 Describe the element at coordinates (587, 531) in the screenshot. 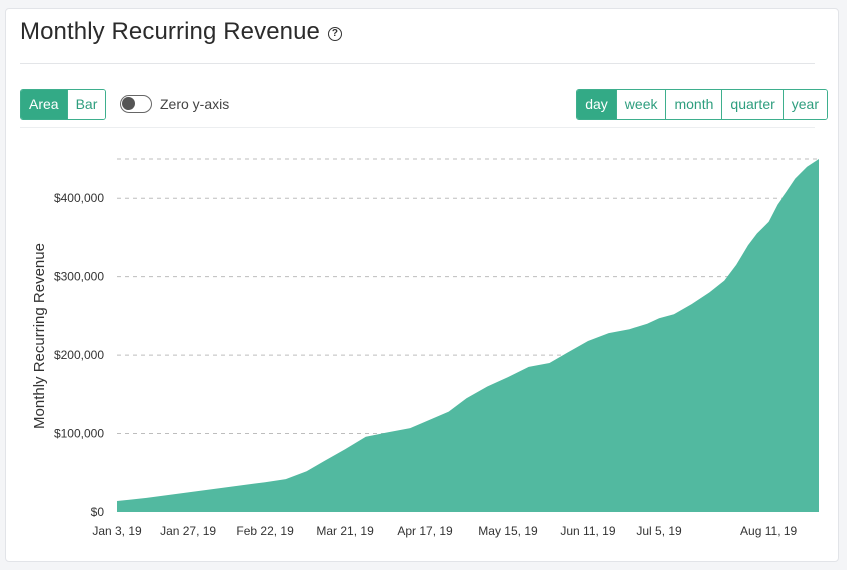

I see `x-tick-label: Jun 11, 19` at that location.